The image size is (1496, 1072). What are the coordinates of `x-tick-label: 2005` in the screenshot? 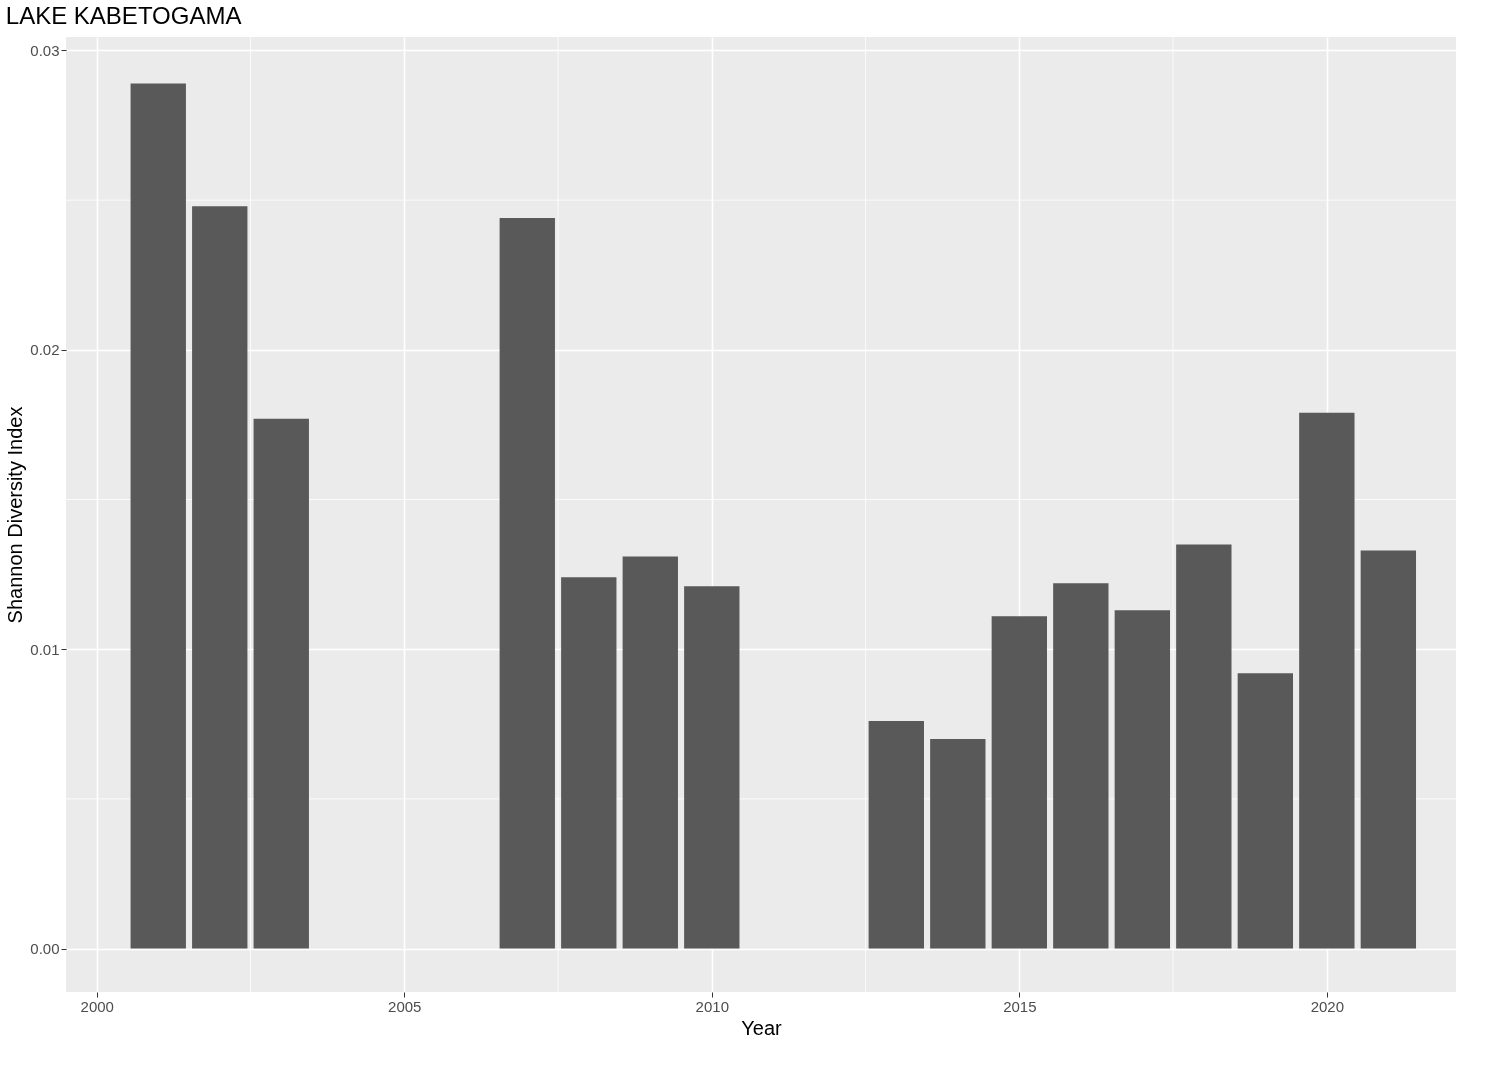 It's located at (405, 1006).